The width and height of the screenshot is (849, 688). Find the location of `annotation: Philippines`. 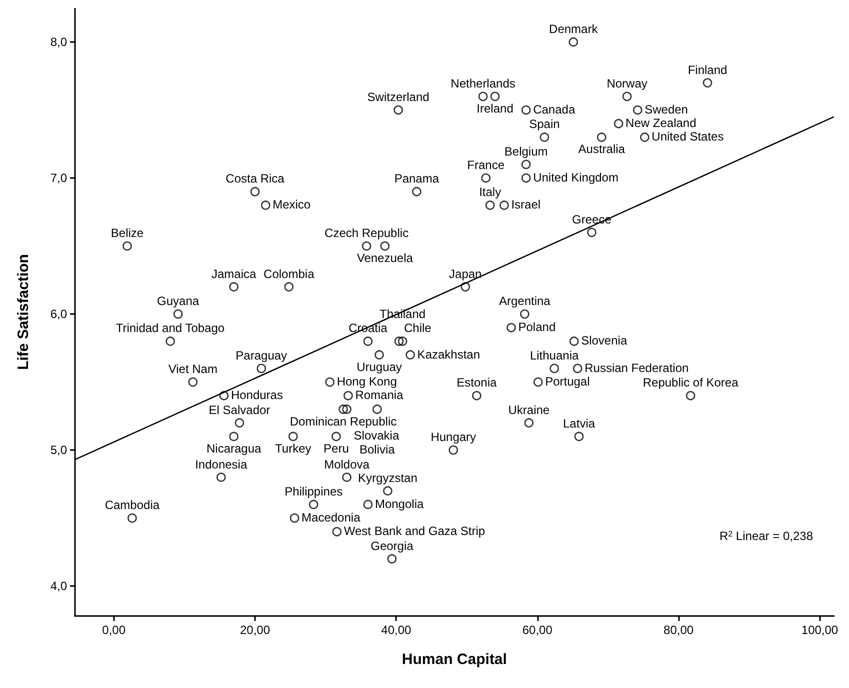

annotation: Philippines is located at coordinates (313, 491).